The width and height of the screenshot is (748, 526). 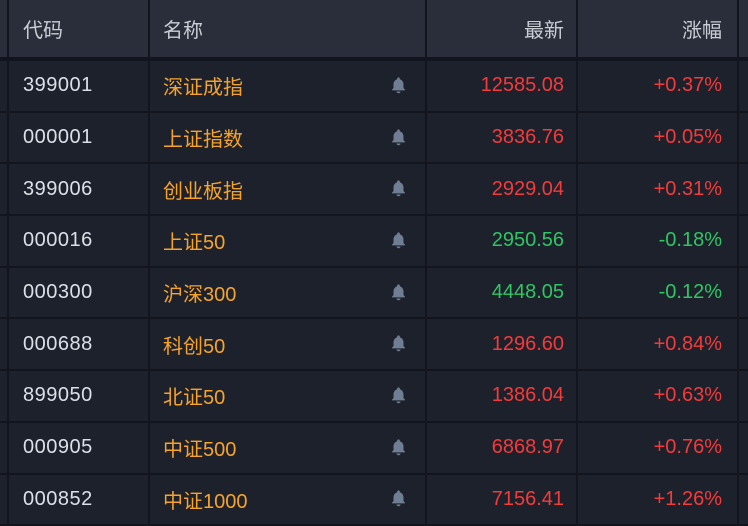 What do you see at coordinates (288, 30) in the screenshot?
I see `column-header-name: 名称` at bounding box center [288, 30].